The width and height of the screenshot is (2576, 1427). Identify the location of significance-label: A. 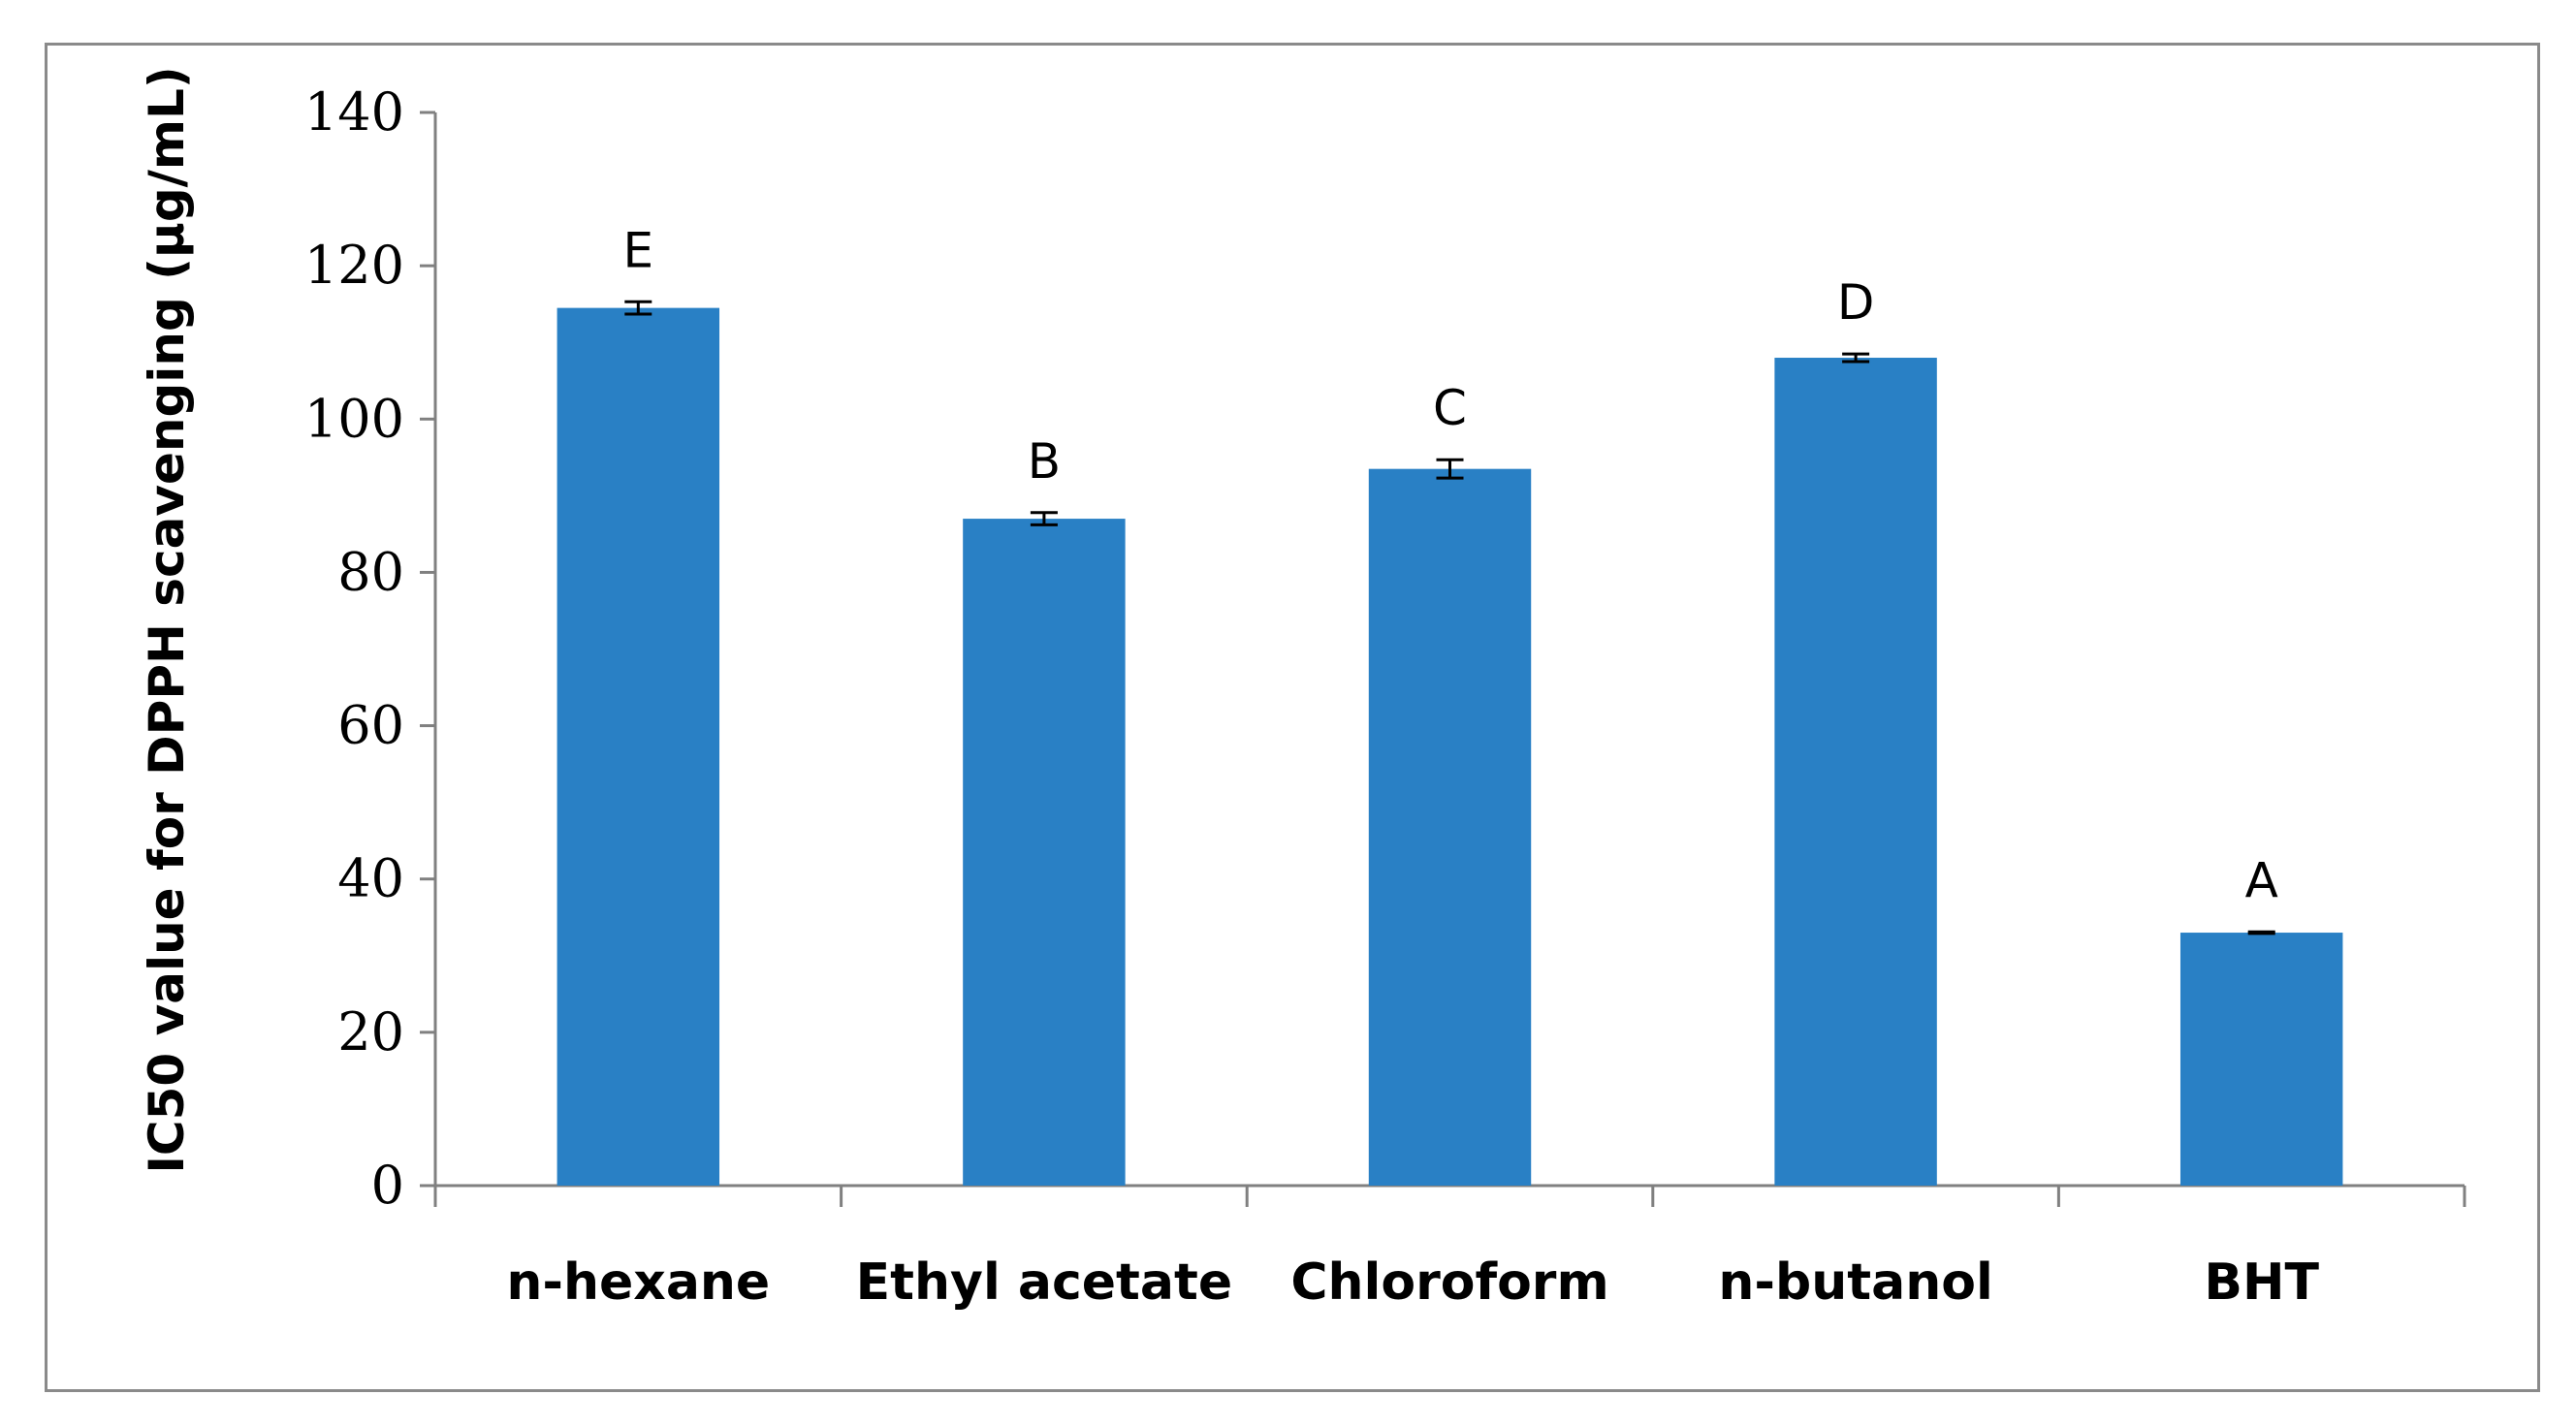
(2262, 880).